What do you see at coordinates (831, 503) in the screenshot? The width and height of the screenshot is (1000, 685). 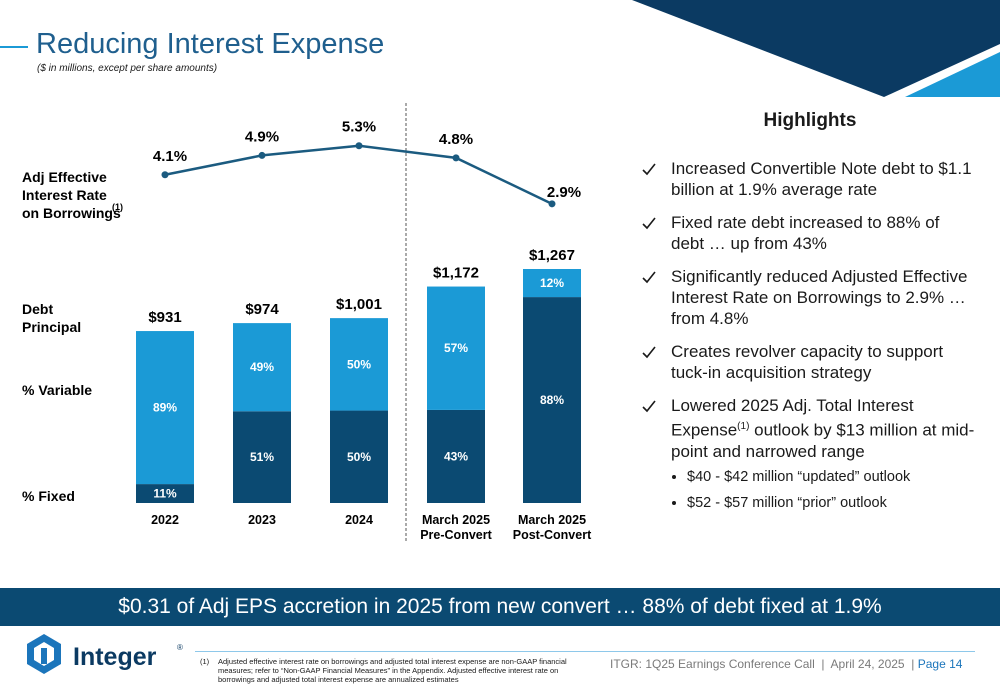 I see `sub-item: $52 - $57 million “prior” outlook` at bounding box center [831, 503].